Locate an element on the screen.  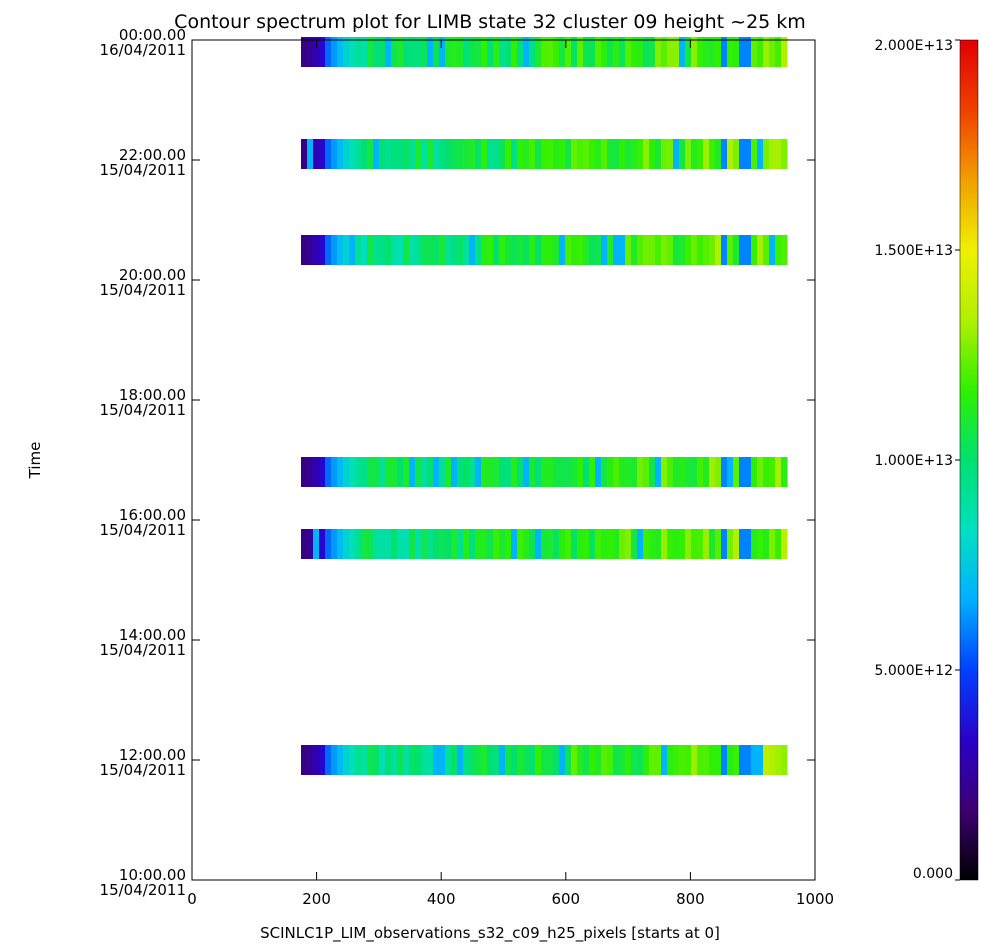
y-tick-label-time: 20:00.00 is located at coordinates (152, 275).